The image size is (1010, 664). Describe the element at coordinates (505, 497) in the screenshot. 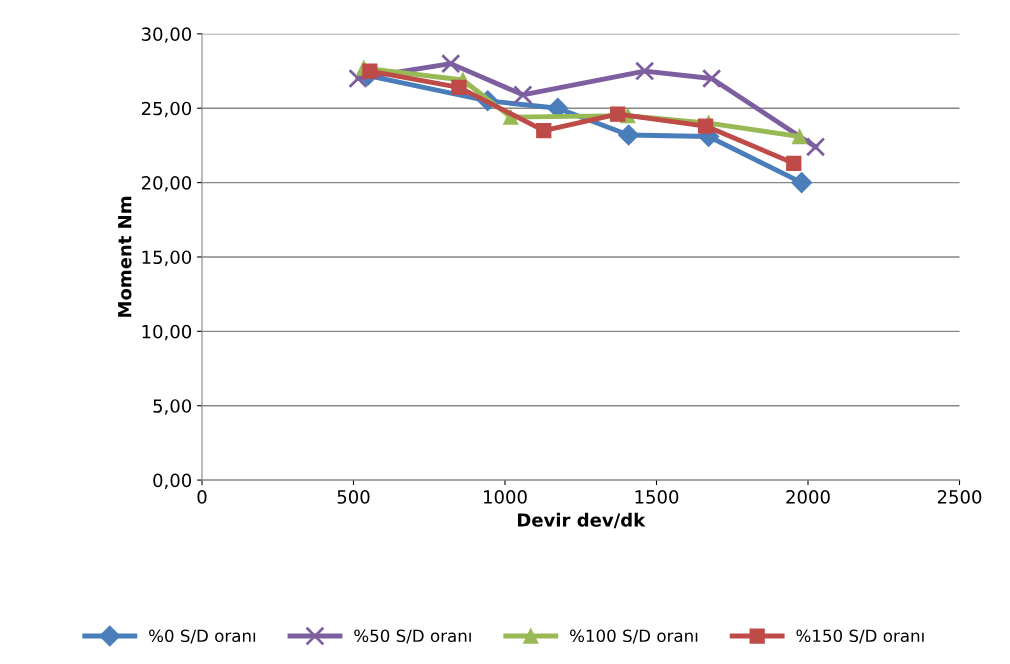

I see `x-tick-label: 1000` at that location.